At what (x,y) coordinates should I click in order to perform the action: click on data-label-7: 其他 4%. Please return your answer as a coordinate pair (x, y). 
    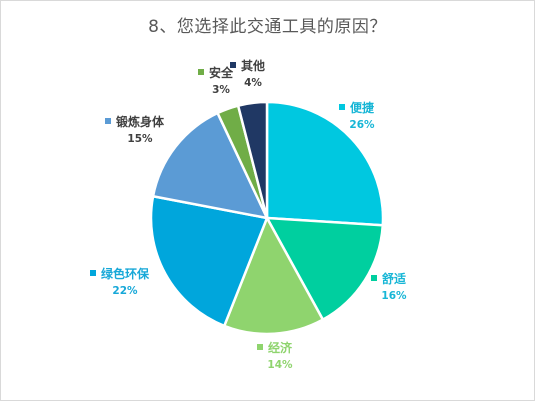
    Looking at the image, I should click on (247, 73).